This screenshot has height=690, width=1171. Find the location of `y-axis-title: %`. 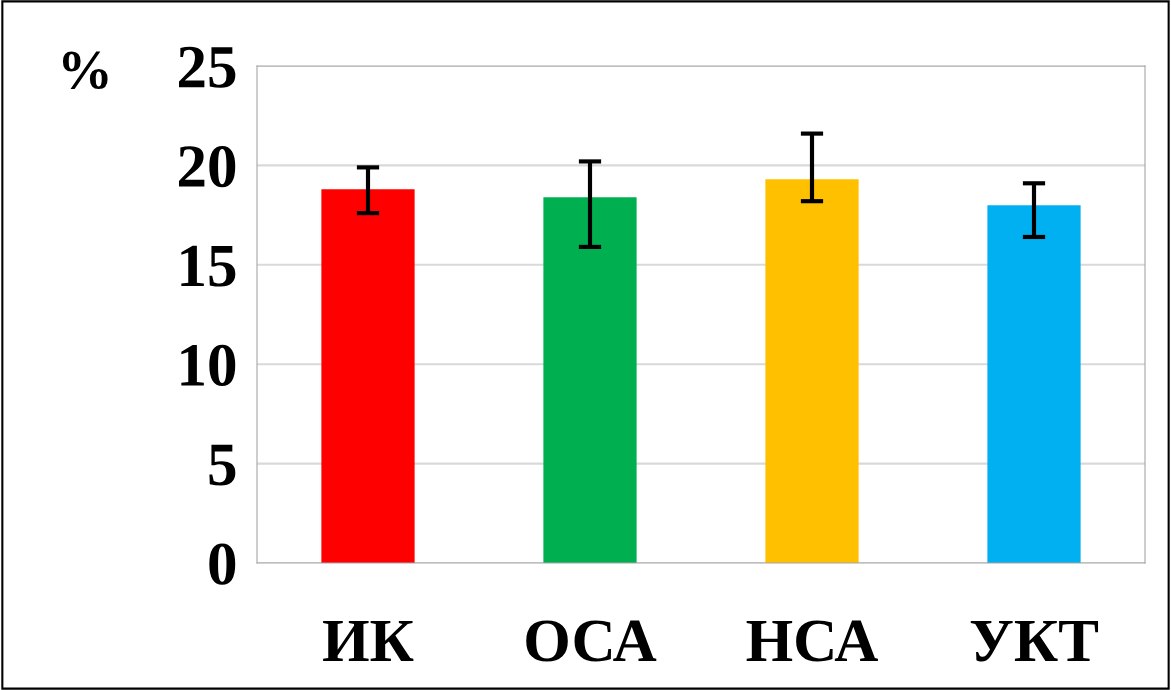

y-axis-title: % is located at coordinates (85, 70).